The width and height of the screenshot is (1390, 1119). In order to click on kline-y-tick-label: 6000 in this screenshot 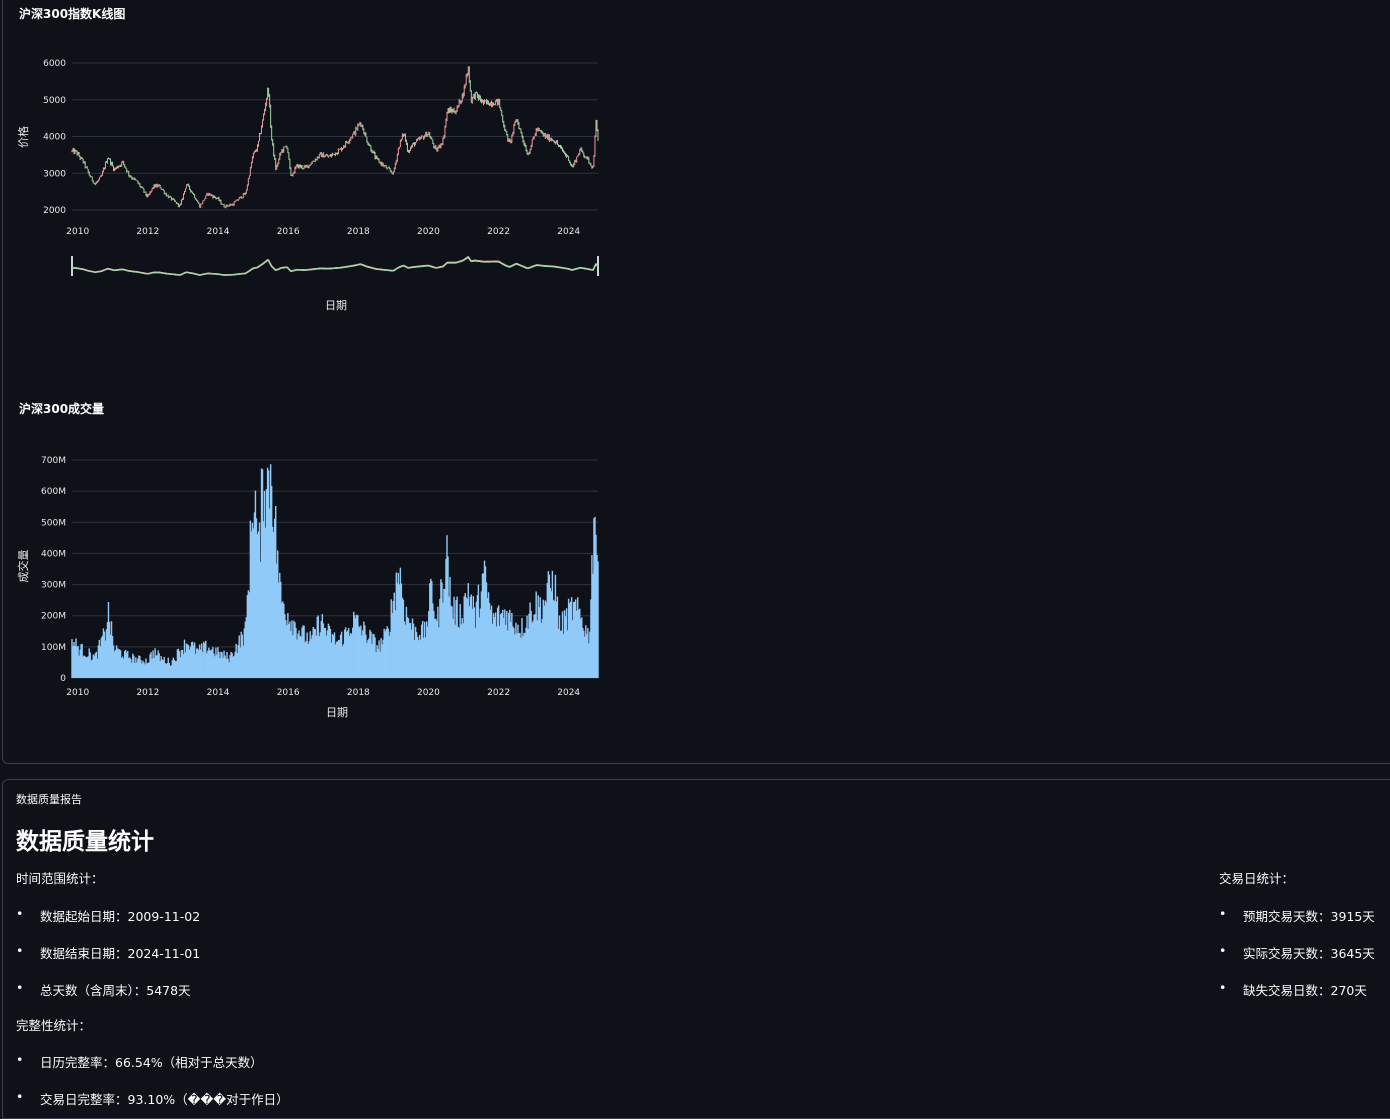, I will do `click(54, 64)`.